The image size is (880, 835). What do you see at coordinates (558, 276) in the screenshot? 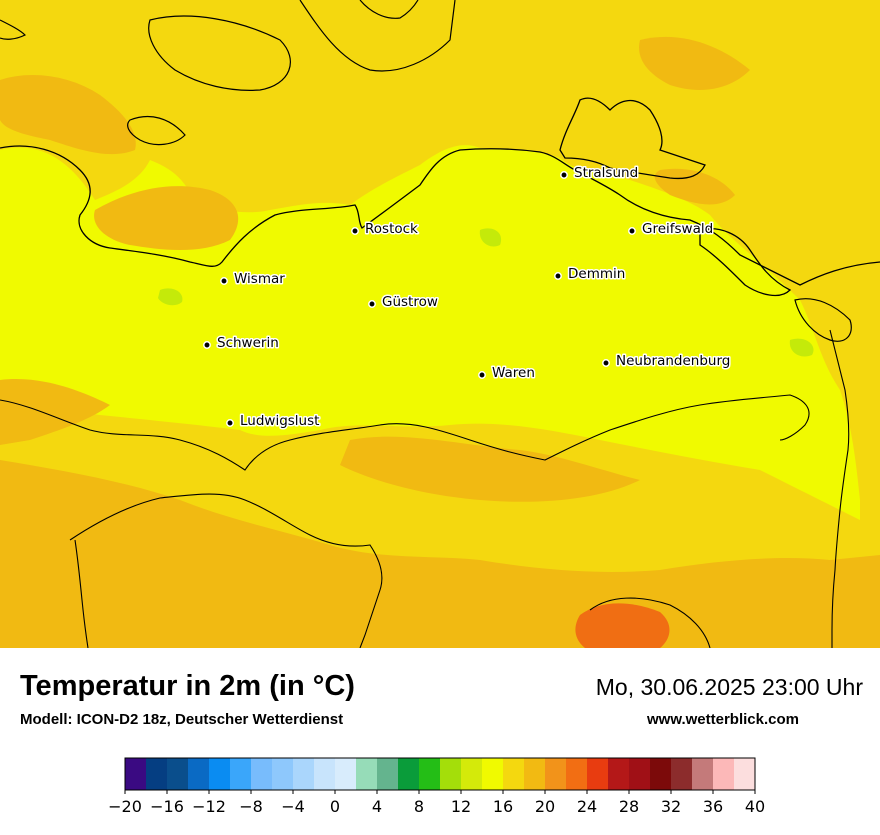
I see `city-dot-demmin` at bounding box center [558, 276].